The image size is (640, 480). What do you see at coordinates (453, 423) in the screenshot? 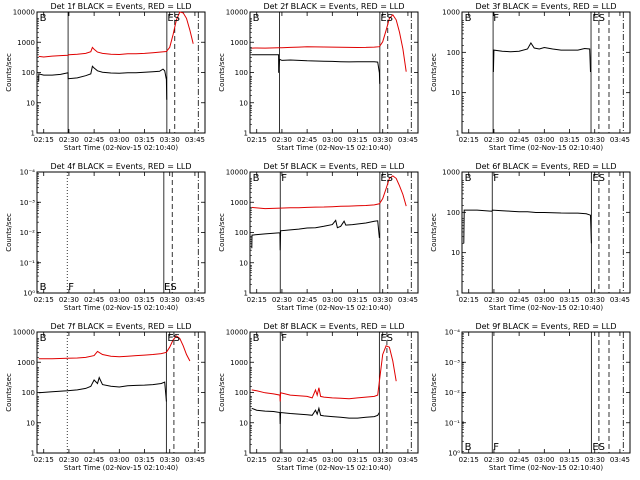
I see `y-tick-label: 10⁻¹` at bounding box center [453, 423].